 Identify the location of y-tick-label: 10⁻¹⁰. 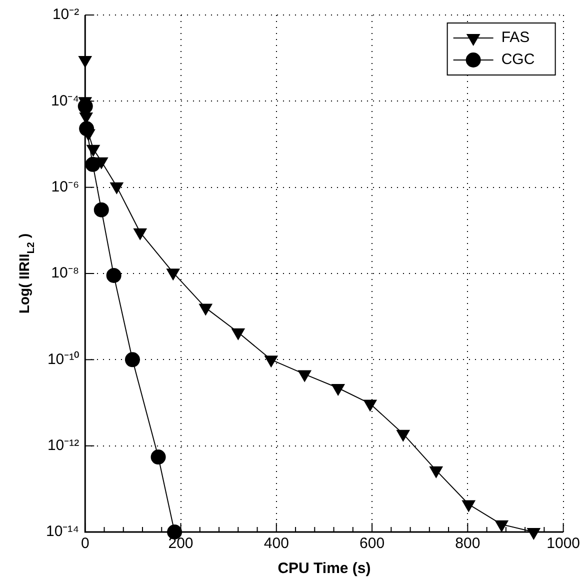
(63, 359).